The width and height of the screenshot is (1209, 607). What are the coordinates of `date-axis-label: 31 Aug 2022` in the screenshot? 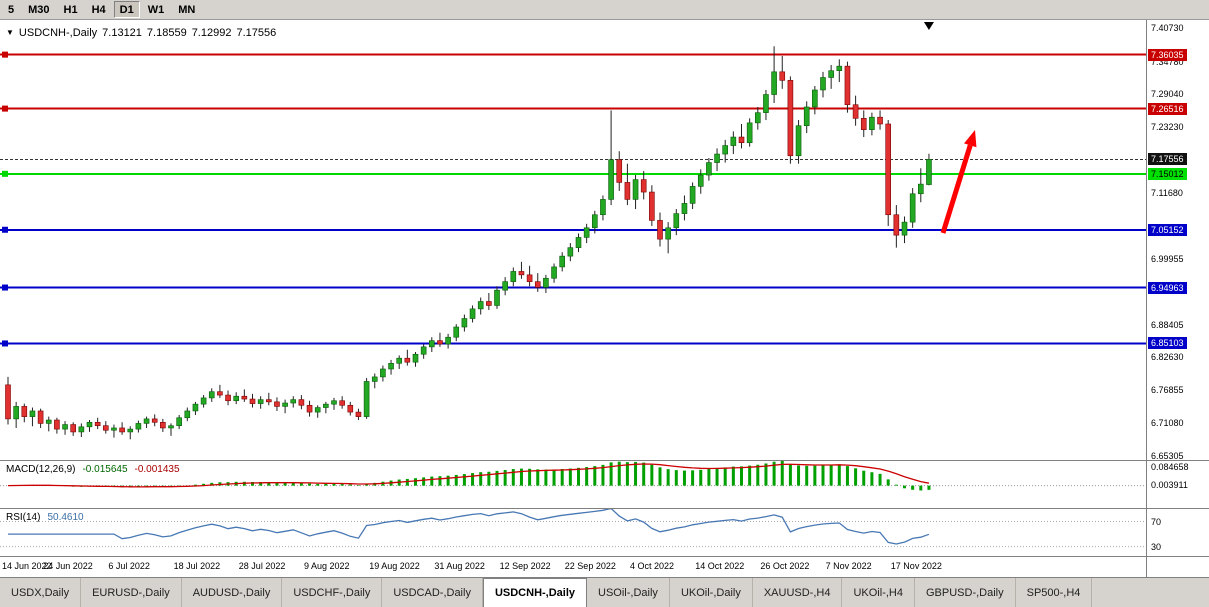 It's located at (459, 566).